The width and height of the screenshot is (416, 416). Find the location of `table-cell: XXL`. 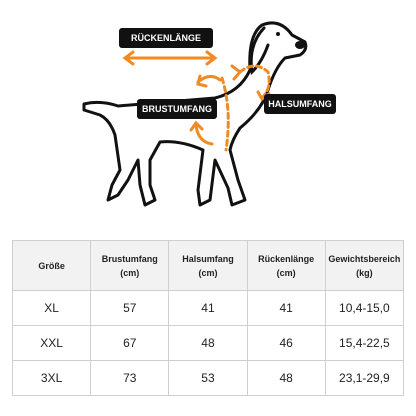

table-cell: XXL is located at coordinates (51, 343).